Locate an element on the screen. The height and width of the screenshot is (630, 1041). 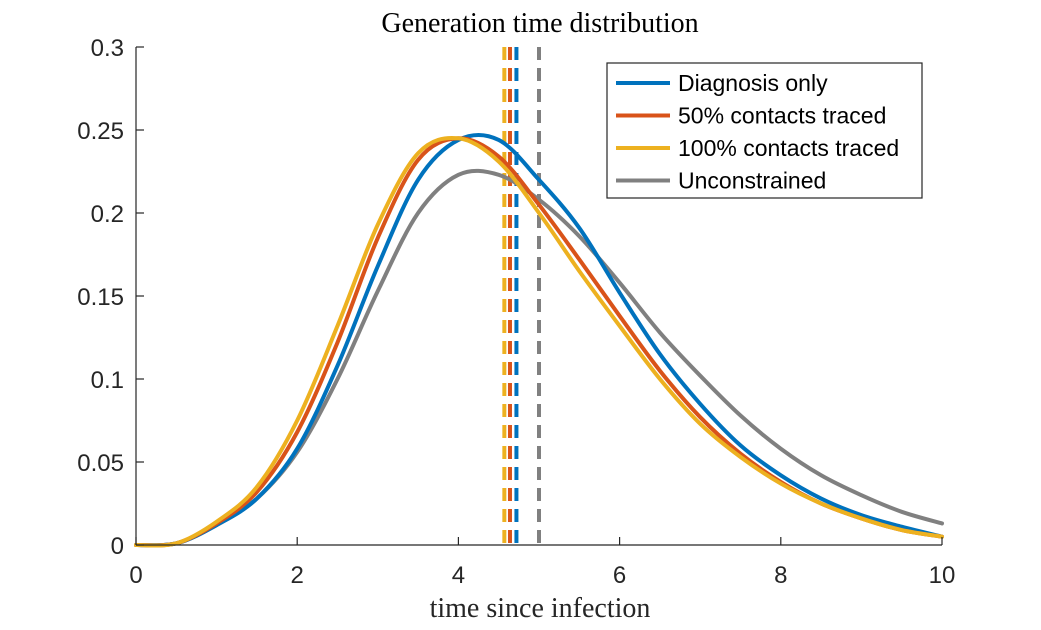
y-tick-label: 0.1 is located at coordinates (107, 380).